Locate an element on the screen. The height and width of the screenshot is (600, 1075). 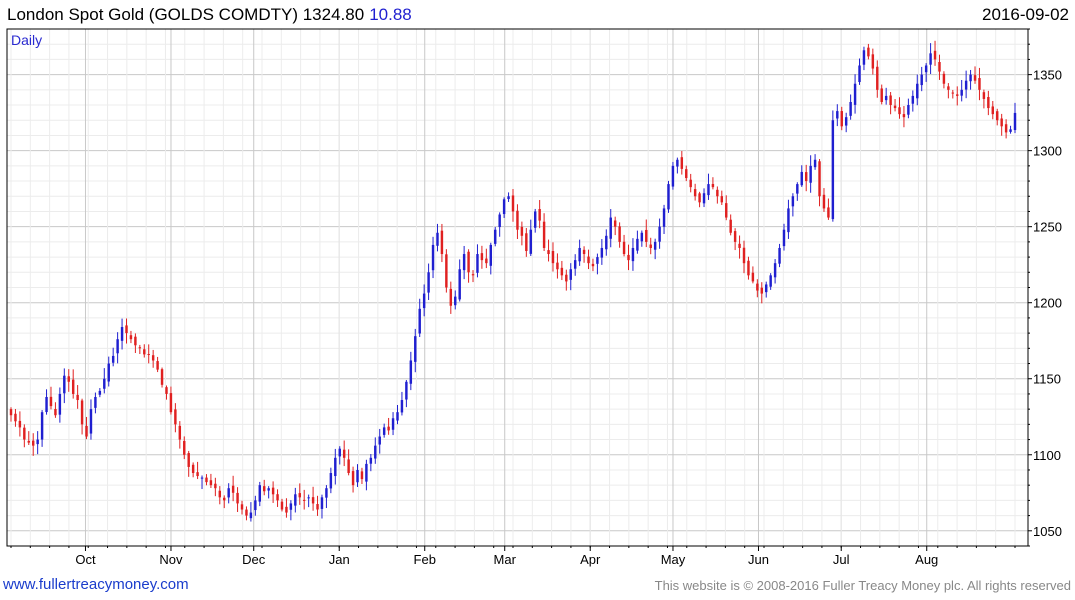
y-tick-label: 1050 is located at coordinates (1047, 531).